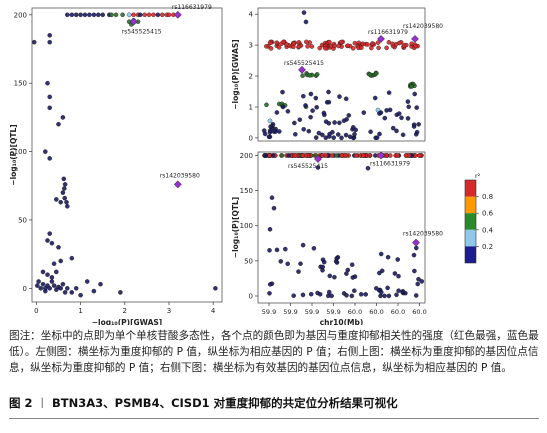 This screenshot has height=433, width=547. What do you see at coordinates (22, 220) in the screenshot?
I see `left-y-tick-label: 50` at bounding box center [22, 220].